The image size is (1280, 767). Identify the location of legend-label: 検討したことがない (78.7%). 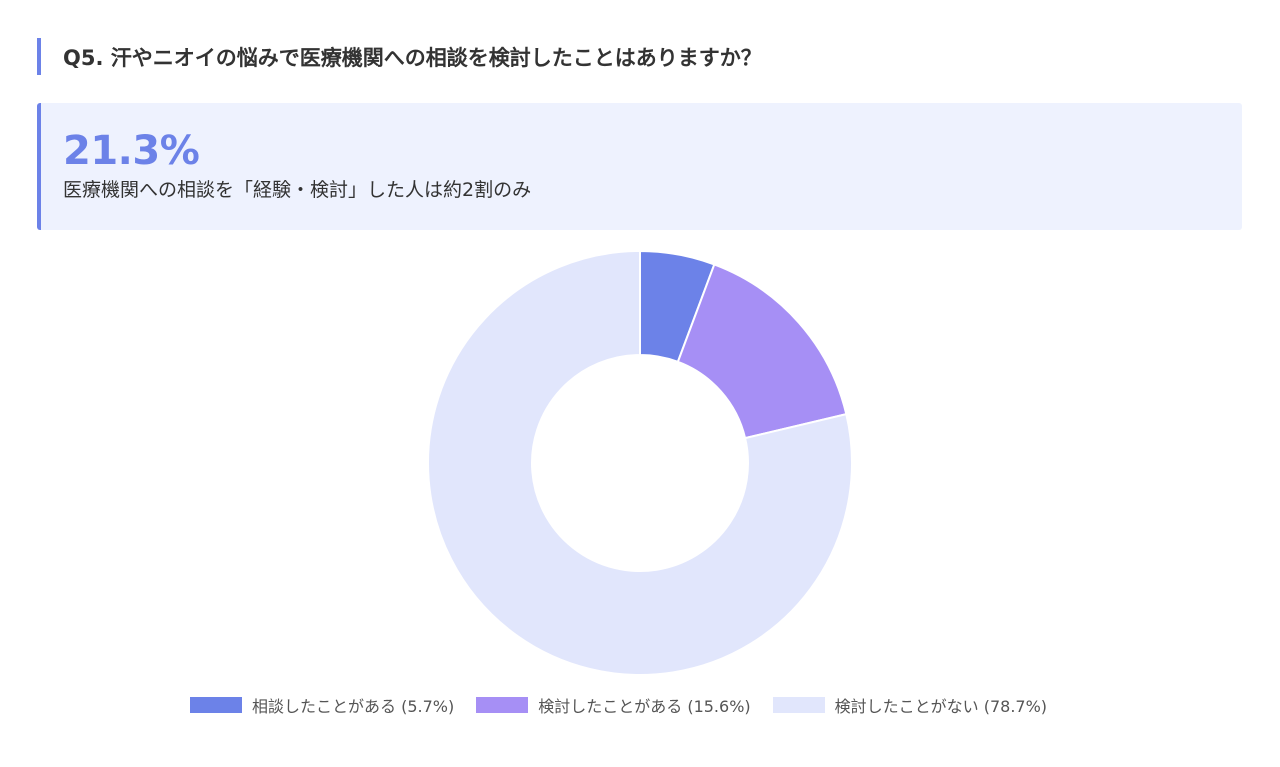
(941, 706).